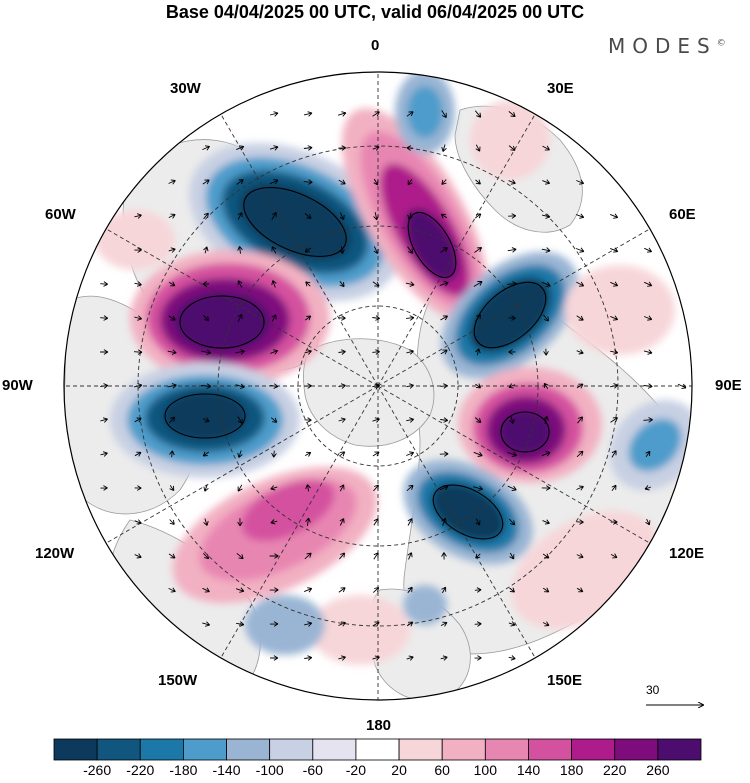  I want to click on colorbar-tick-label: 180, so click(571, 770).